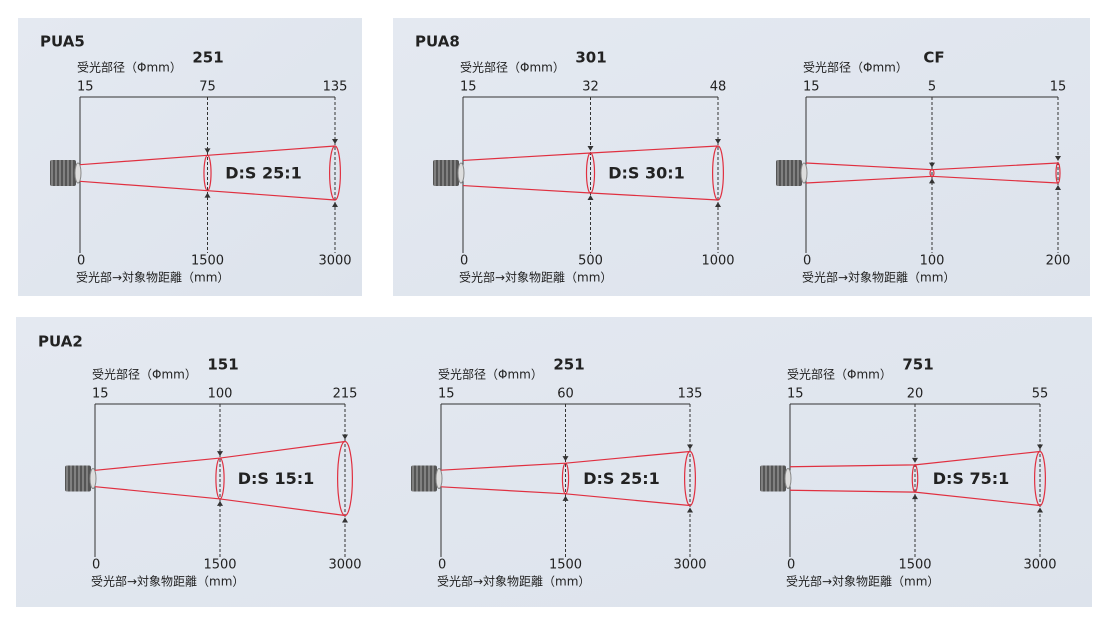 The width and height of the screenshot is (1106, 623). Describe the element at coordinates (917, 365) in the screenshot. I see `model-name: 751` at that location.